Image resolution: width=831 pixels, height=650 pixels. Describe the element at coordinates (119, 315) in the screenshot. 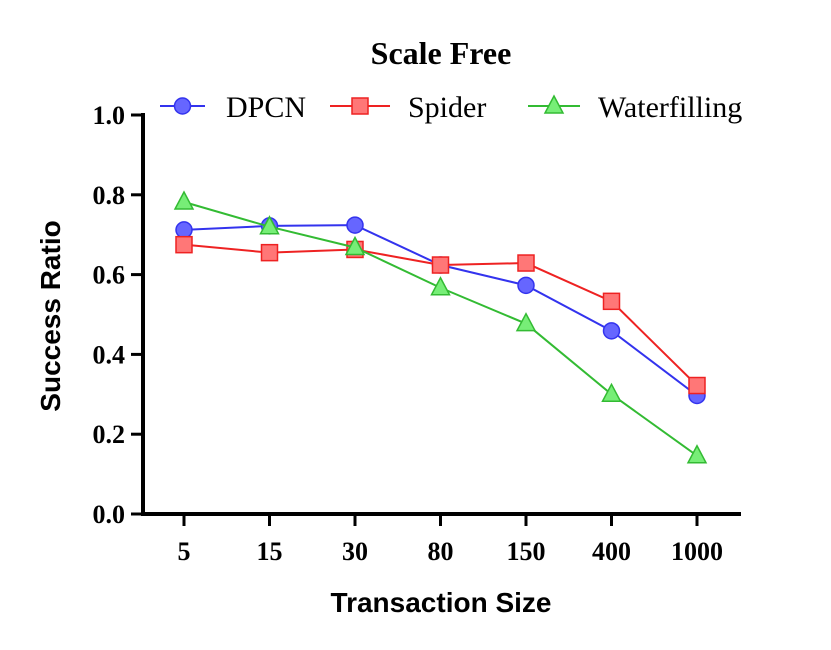

I see `y-axis: 0.0 0.2 0.4 0.6 0.8 1.0` at that location.